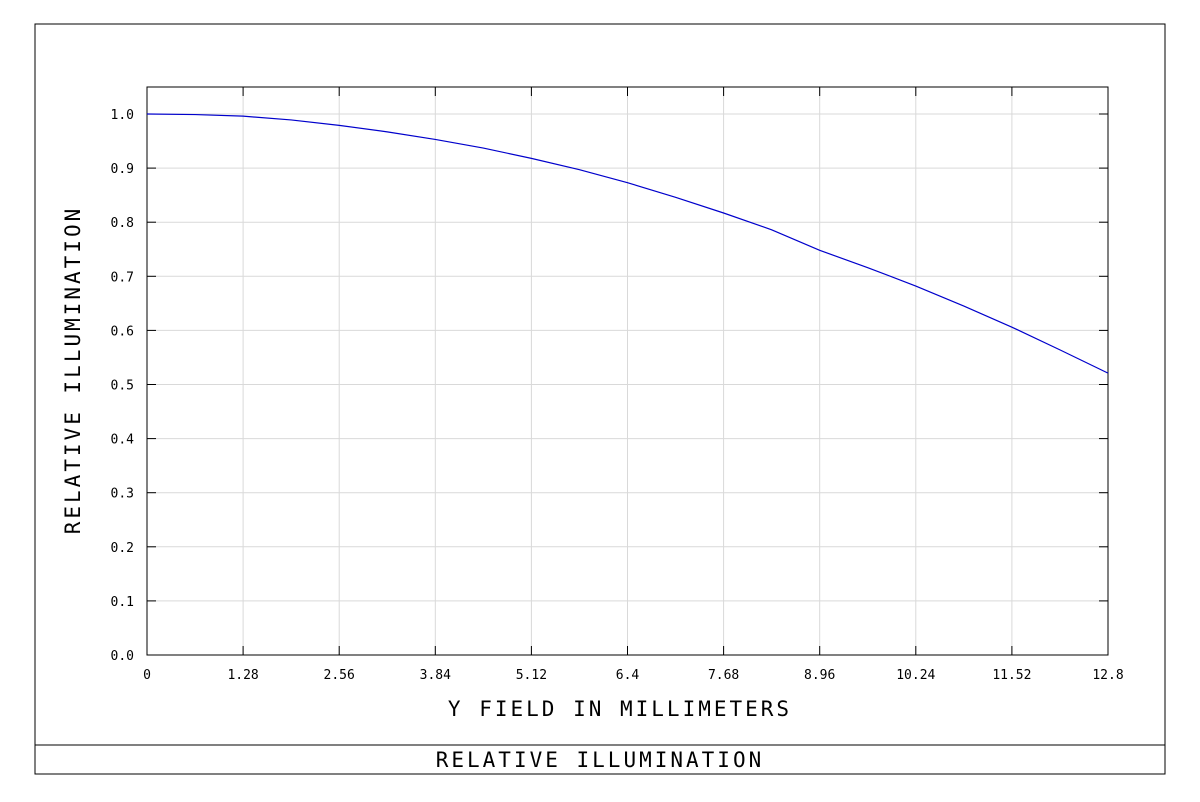 The width and height of the screenshot is (1200, 802). What do you see at coordinates (122, 115) in the screenshot?
I see `y-tick-label: 1.0` at bounding box center [122, 115].